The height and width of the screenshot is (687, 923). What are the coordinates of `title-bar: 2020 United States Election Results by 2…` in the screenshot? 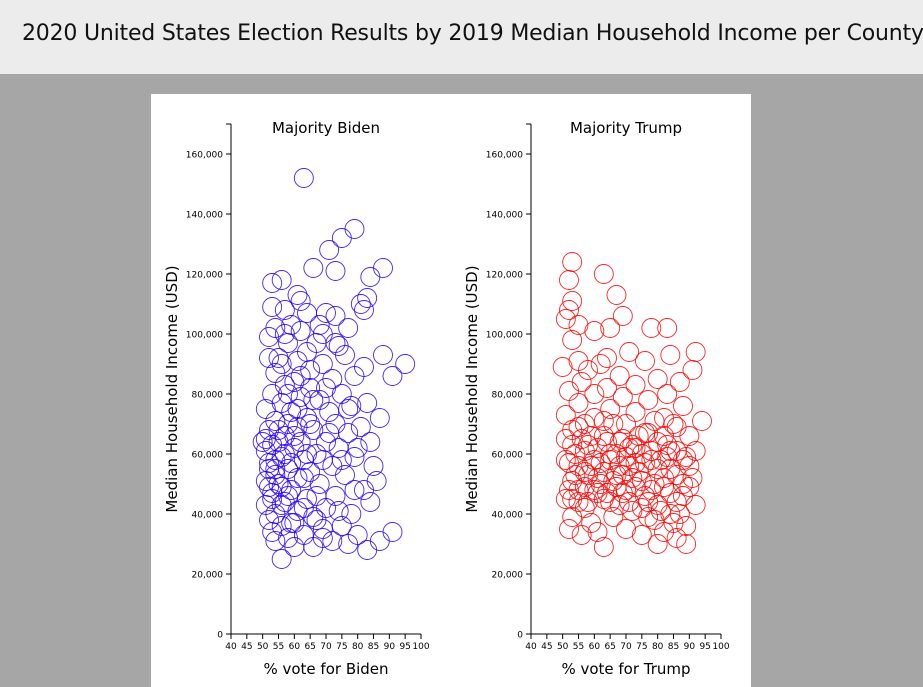 It's located at (461, 37).